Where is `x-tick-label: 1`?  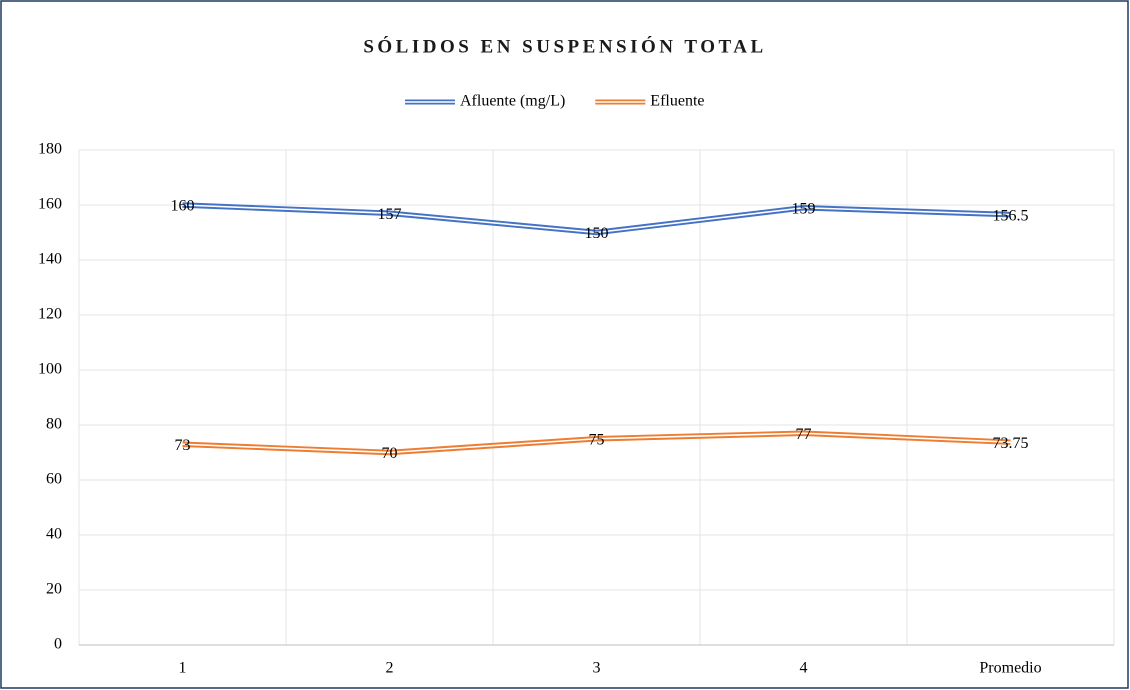 x-tick-label: 1 is located at coordinates (183, 668).